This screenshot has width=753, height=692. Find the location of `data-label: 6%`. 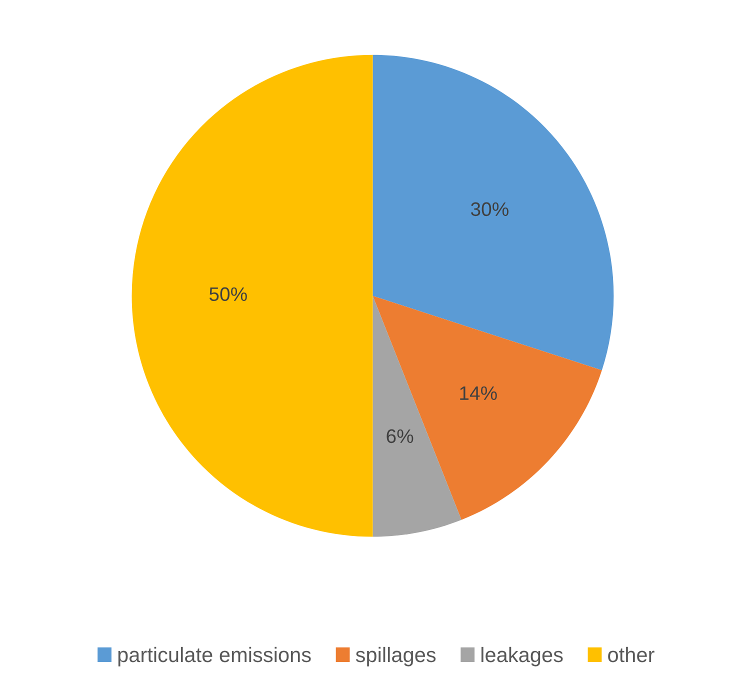

data-label: 6% is located at coordinates (400, 436).